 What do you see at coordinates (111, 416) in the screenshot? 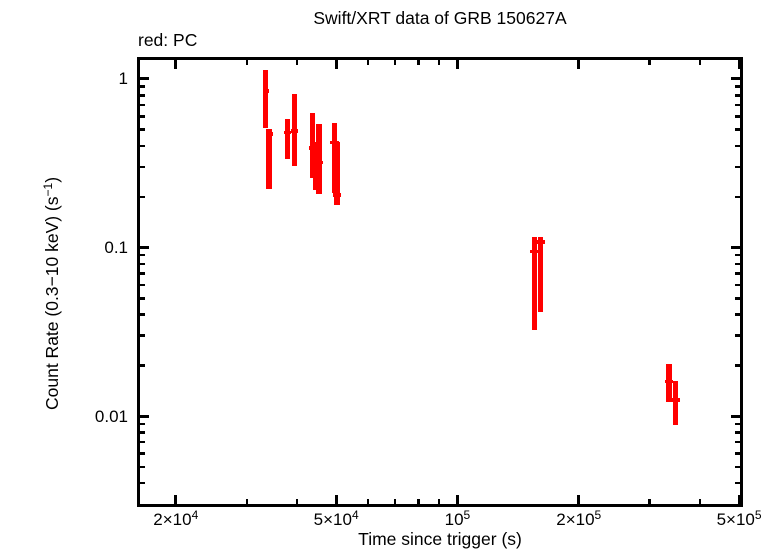
I see `y-axis-tick-label: 0.01` at bounding box center [111, 416].